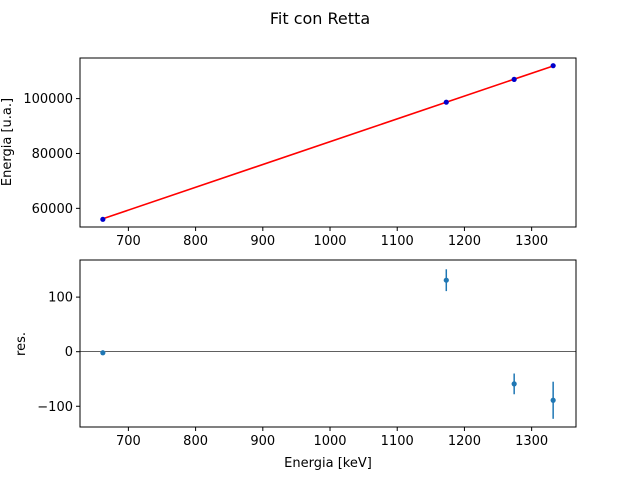  Describe the element at coordinates (195, 241) in the screenshot. I see `fit-x-tick-label: 800` at that location.